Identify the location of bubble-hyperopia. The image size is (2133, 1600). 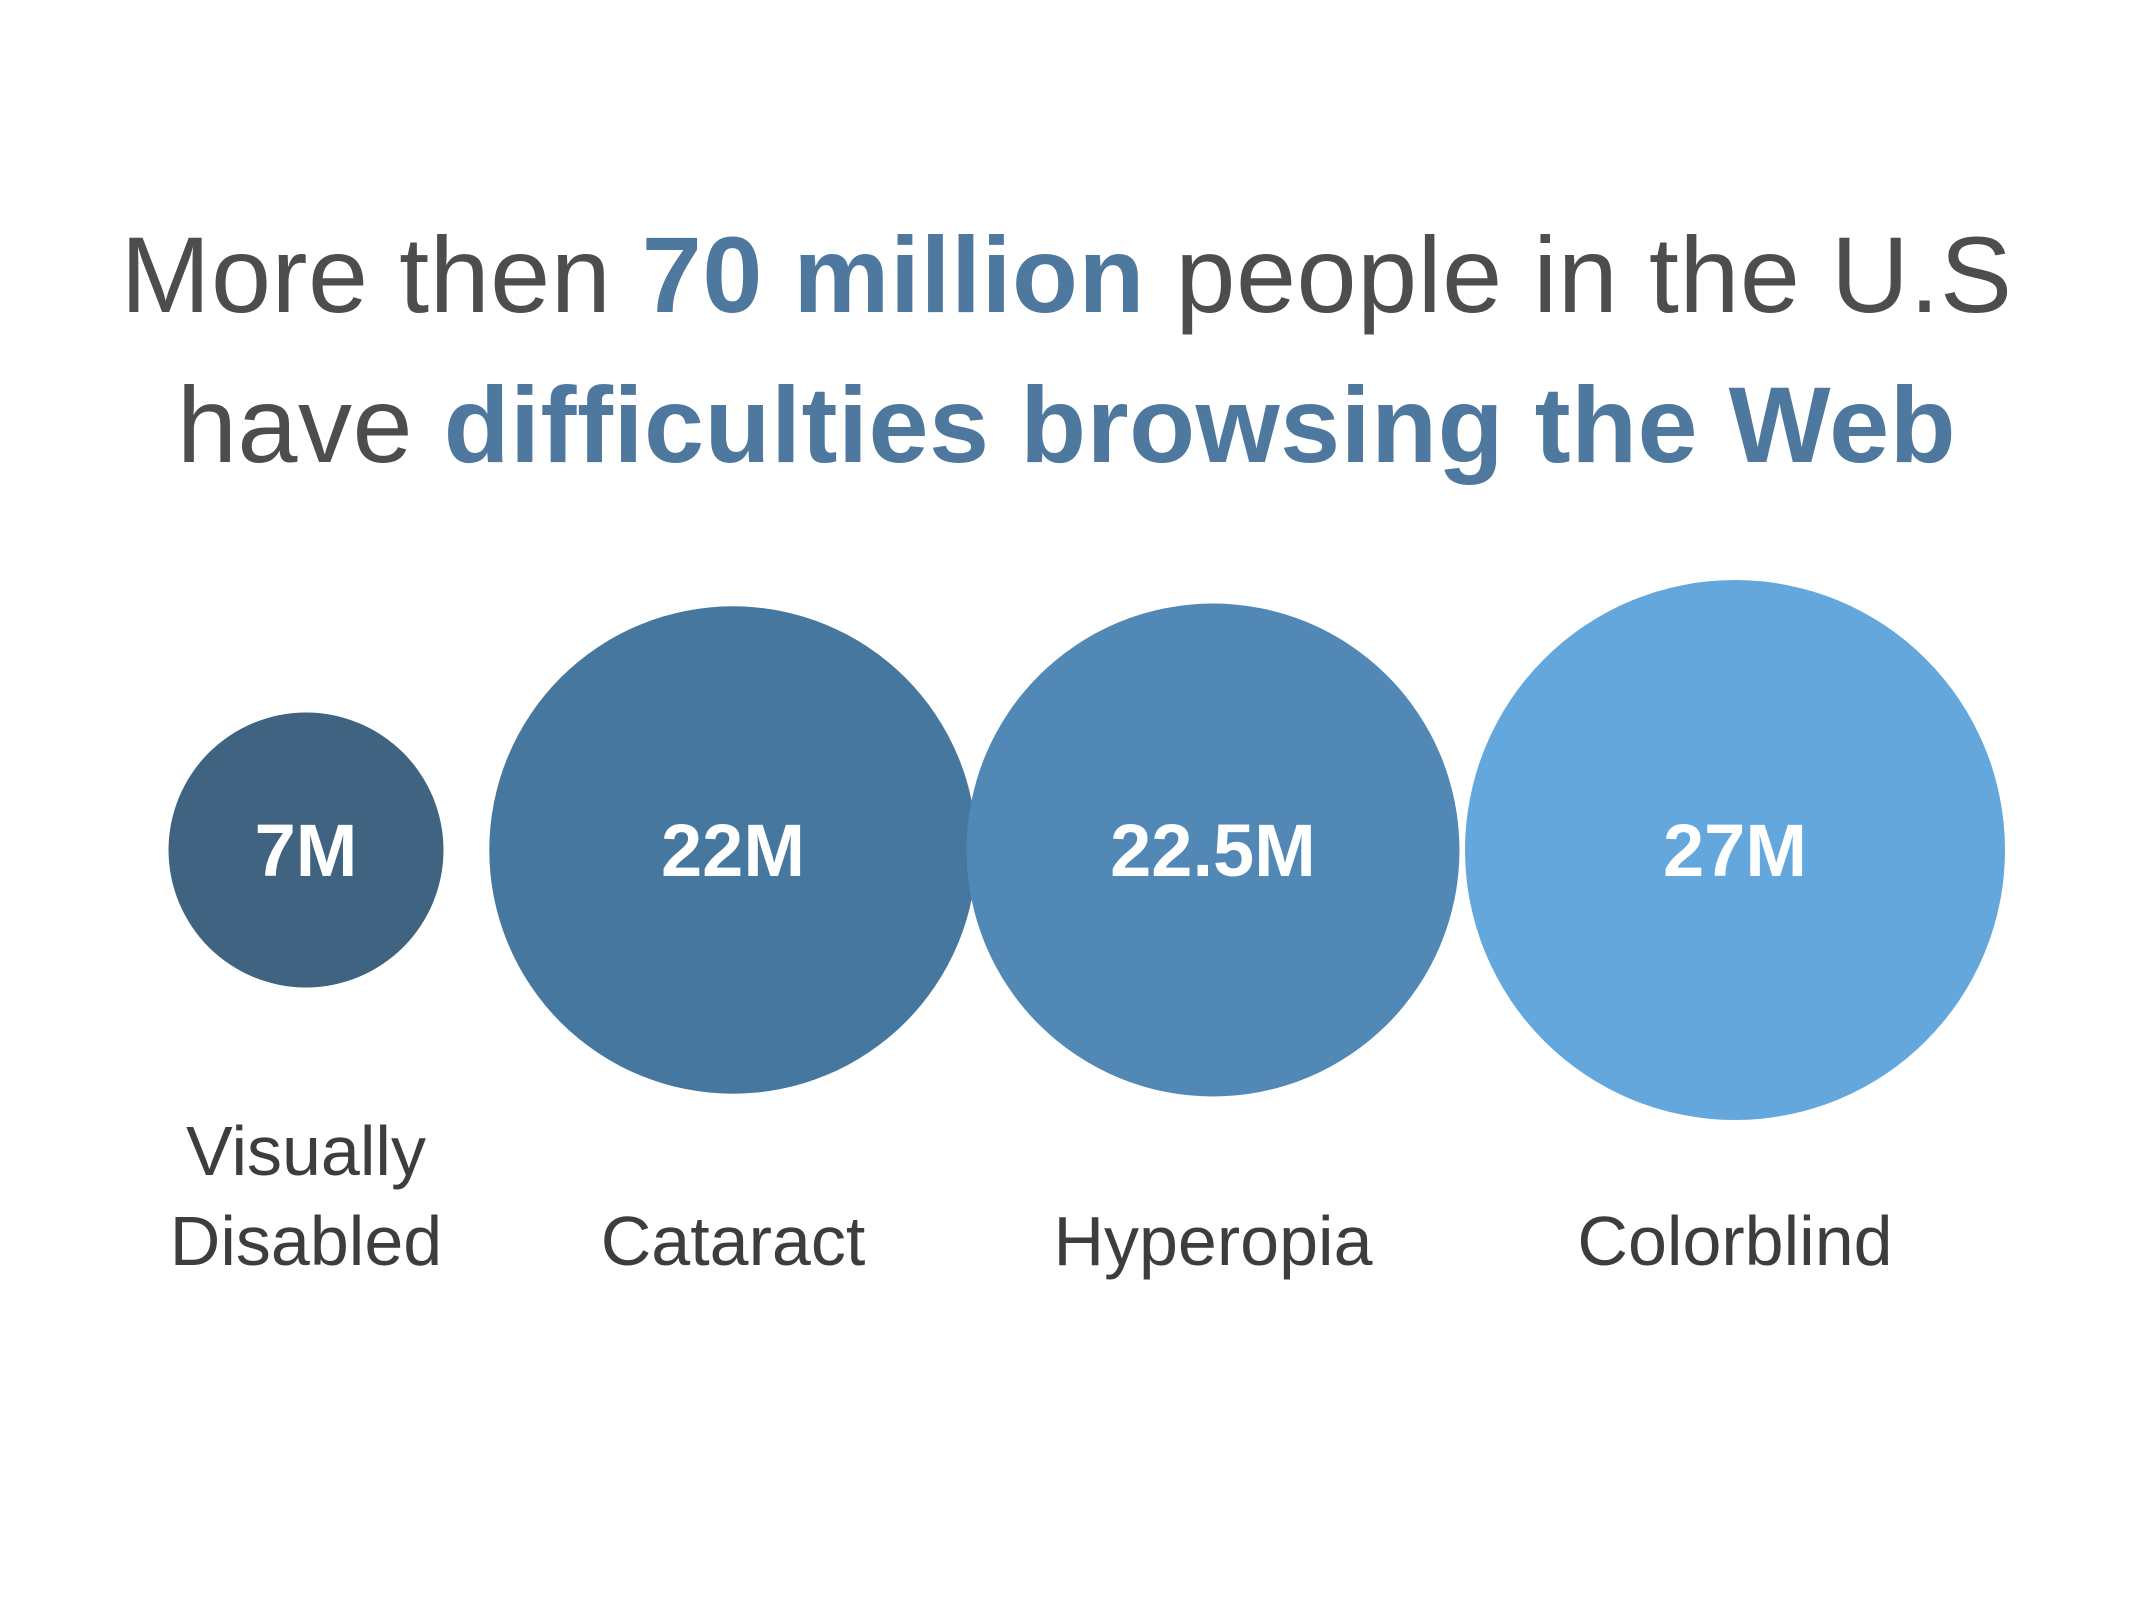
(1213, 850).